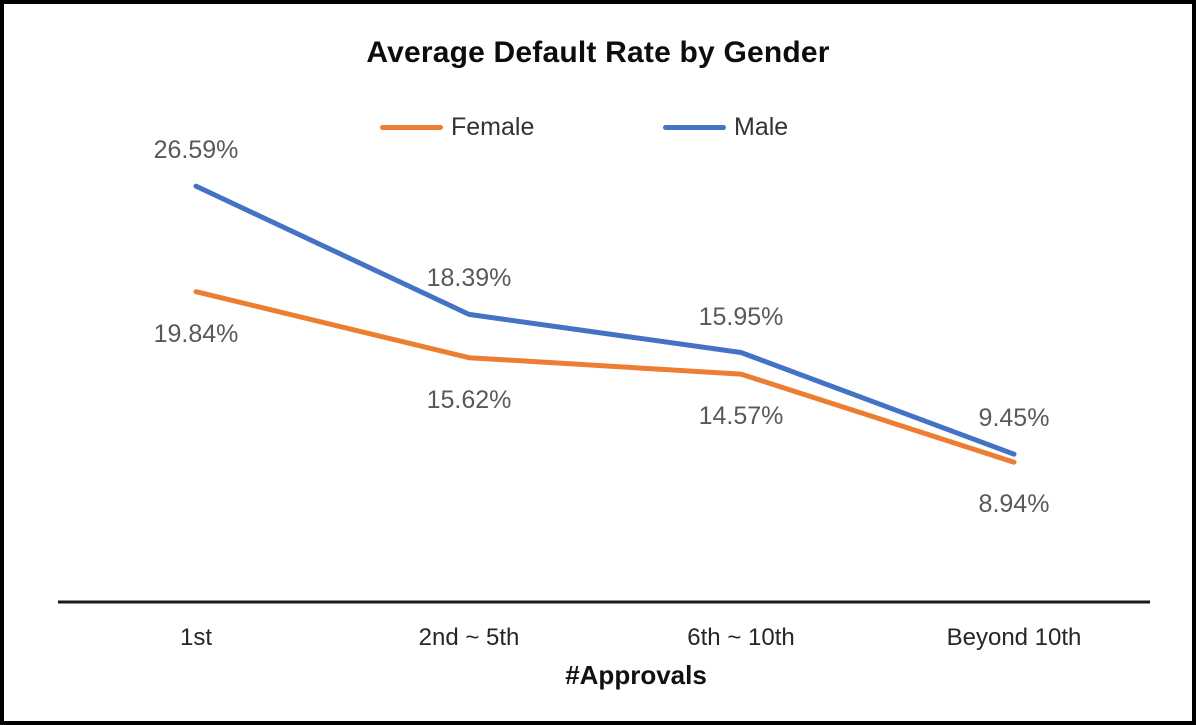  What do you see at coordinates (493, 126) in the screenshot?
I see `legend-label-female: Female` at bounding box center [493, 126].